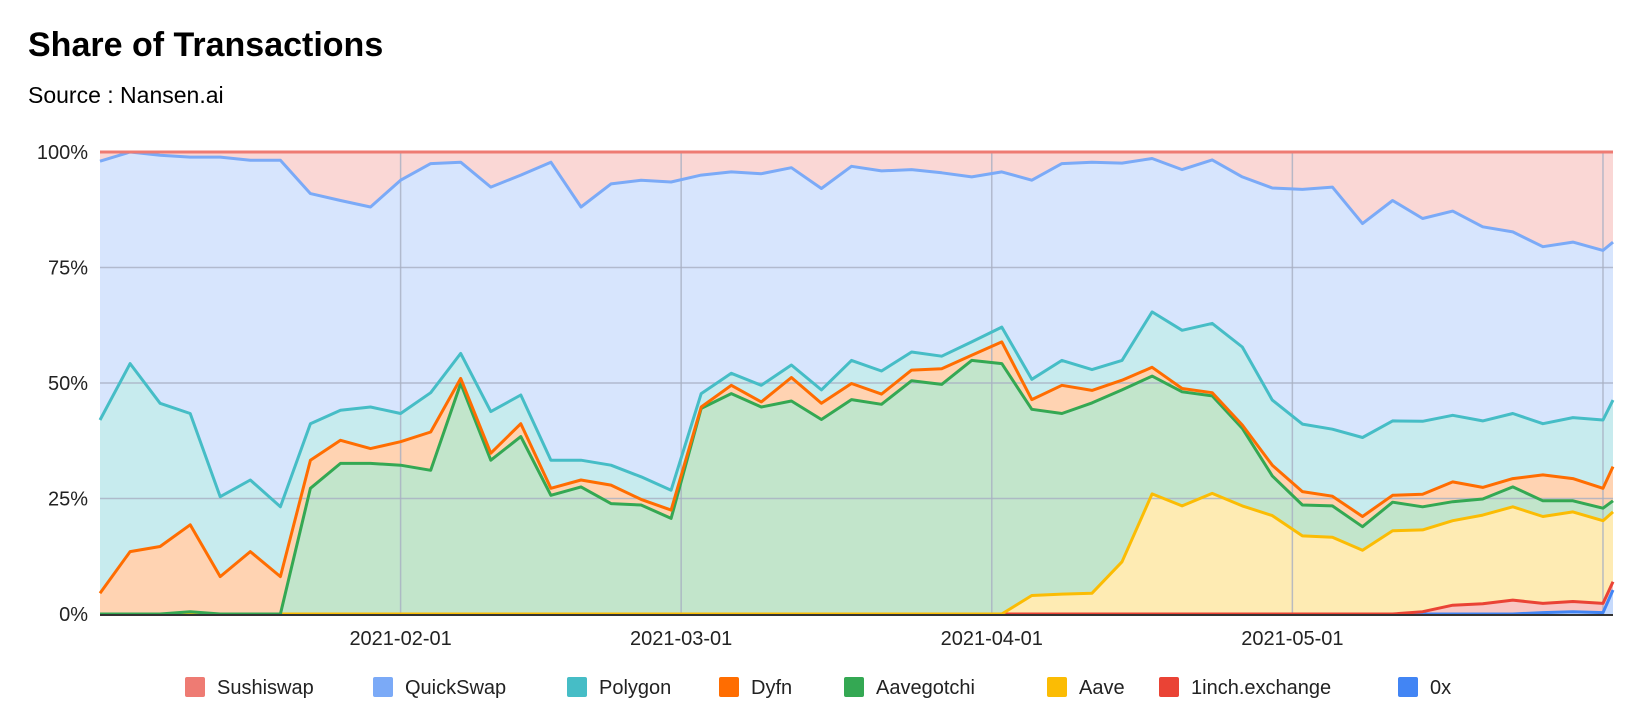  What do you see at coordinates (1261, 688) in the screenshot?
I see `legend-label: 1inch.exchange` at bounding box center [1261, 688].